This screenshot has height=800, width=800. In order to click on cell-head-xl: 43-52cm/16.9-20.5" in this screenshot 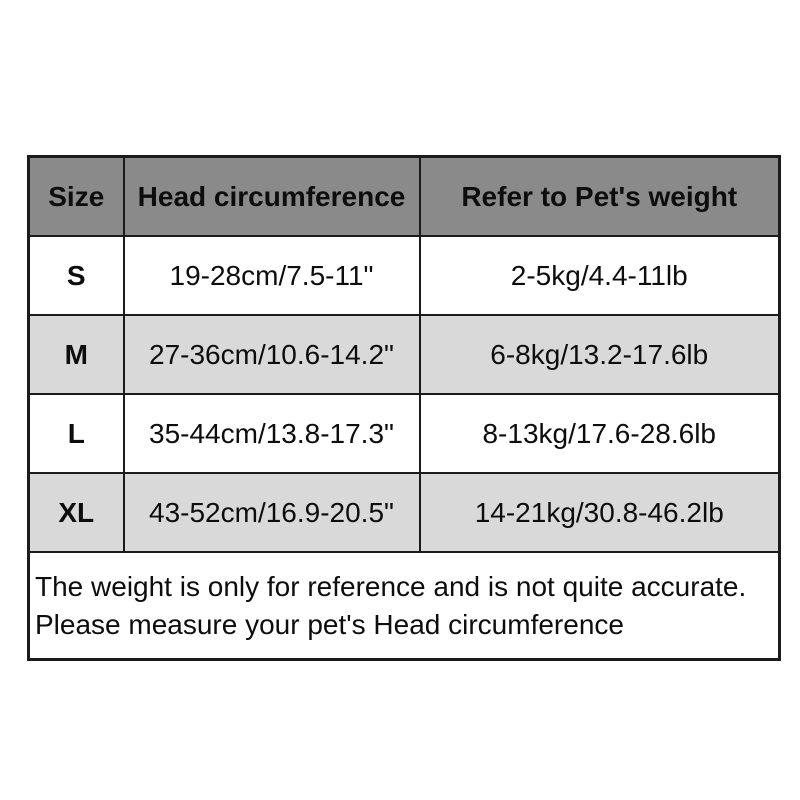, I will do `click(271, 512)`.